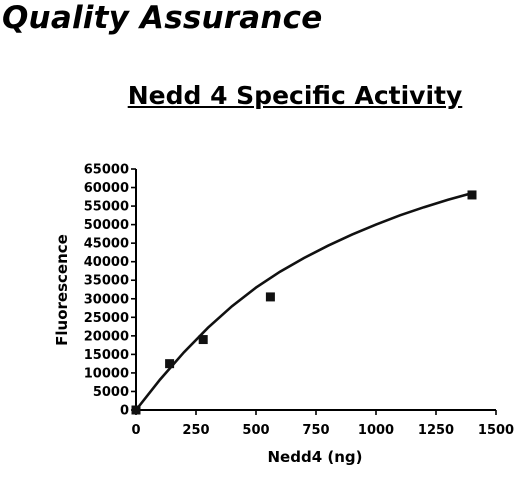 The width and height of the screenshot is (524, 480). What do you see at coordinates (106, 207) in the screenshot?
I see `y-tick-label: 55000` at bounding box center [106, 207].